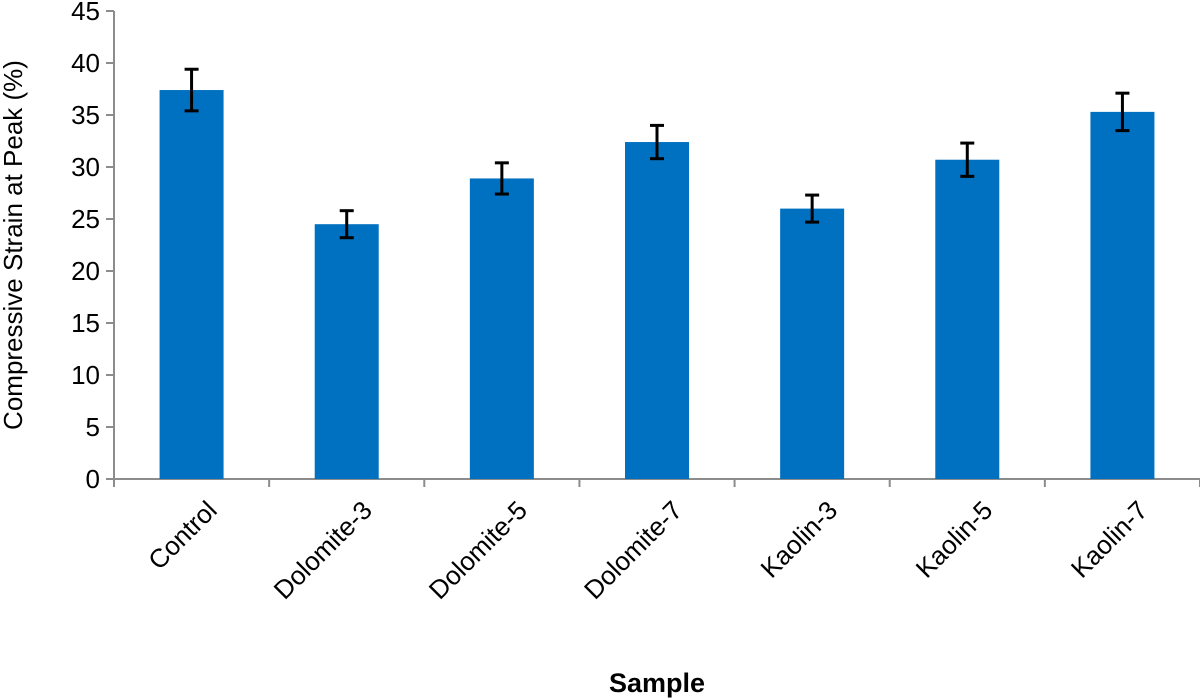 The width and height of the screenshot is (1200, 699). What do you see at coordinates (85, 375) in the screenshot?
I see `y-tick-label: 10` at bounding box center [85, 375].